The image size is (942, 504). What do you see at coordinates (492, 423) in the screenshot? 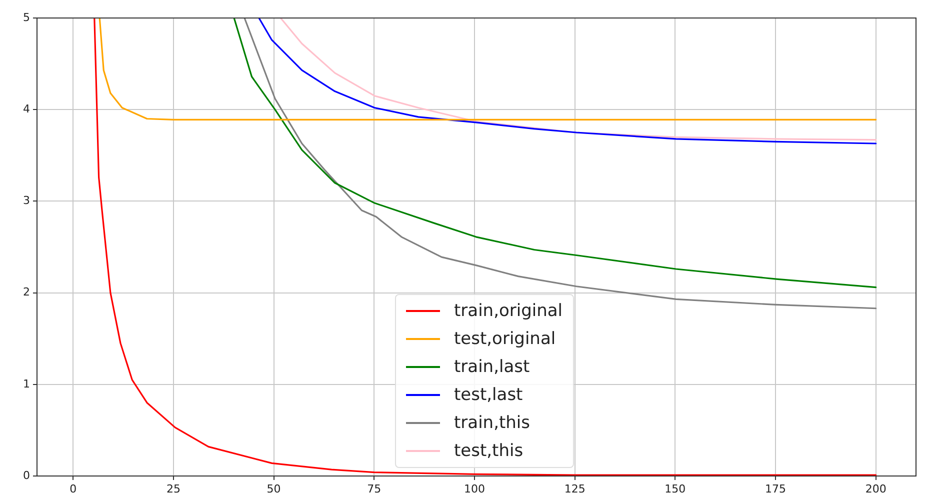
I see `legend-label: train,this` at bounding box center [492, 423].